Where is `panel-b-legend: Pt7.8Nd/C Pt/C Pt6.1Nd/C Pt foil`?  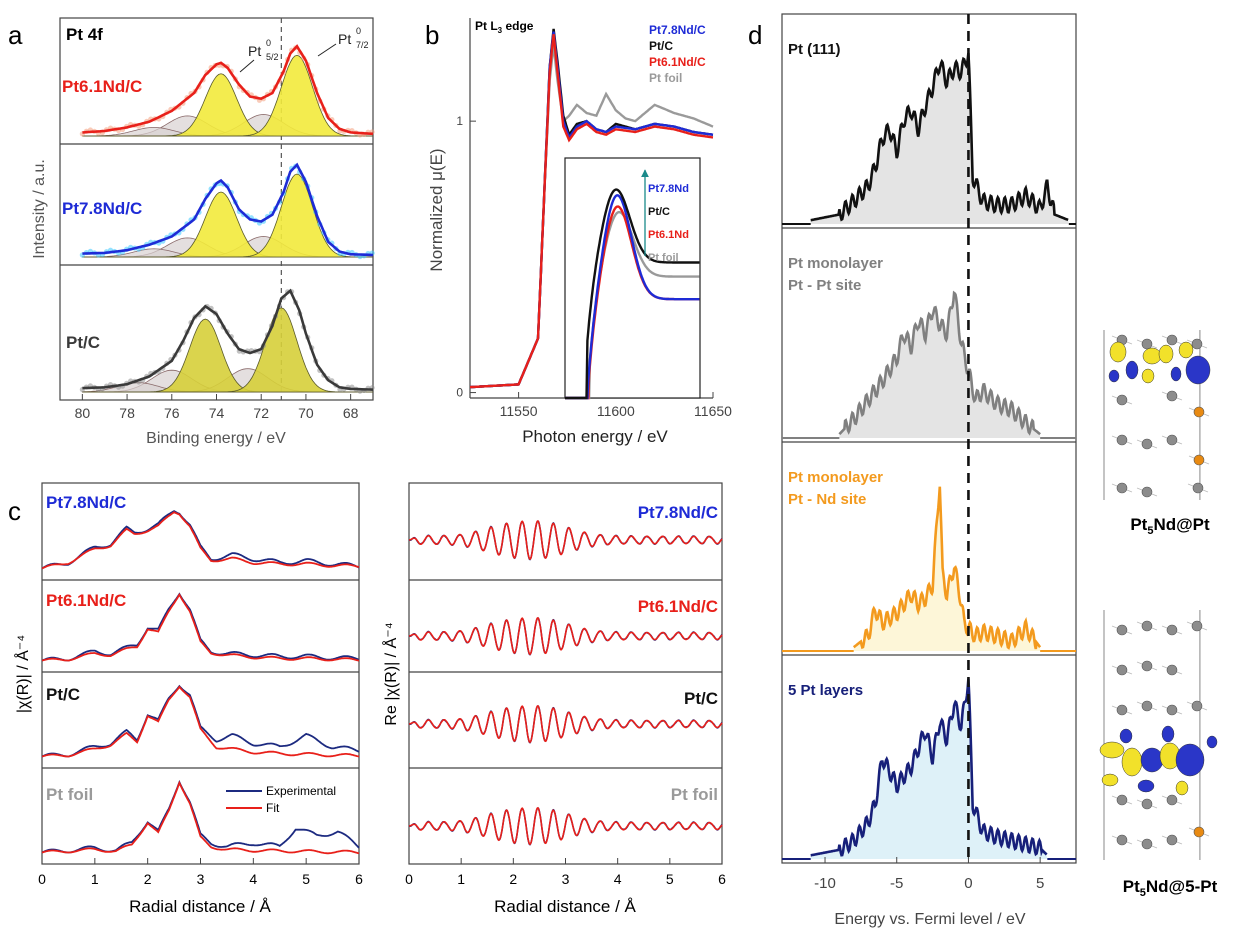 panel-b-legend: Pt7.8Nd/C Pt/C Pt6.1Nd/C Pt foil is located at coordinates (677, 54).